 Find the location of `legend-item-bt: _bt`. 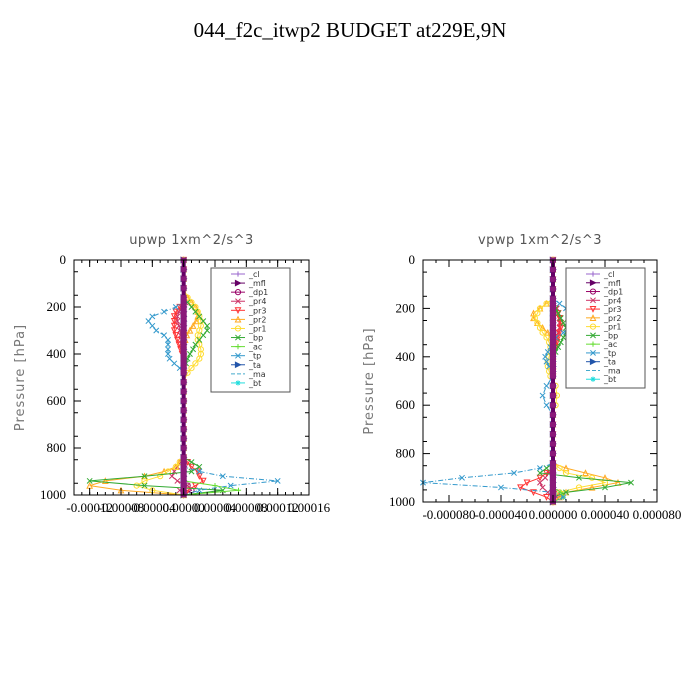

legend-item-bt: _bt is located at coordinates (601, 379).